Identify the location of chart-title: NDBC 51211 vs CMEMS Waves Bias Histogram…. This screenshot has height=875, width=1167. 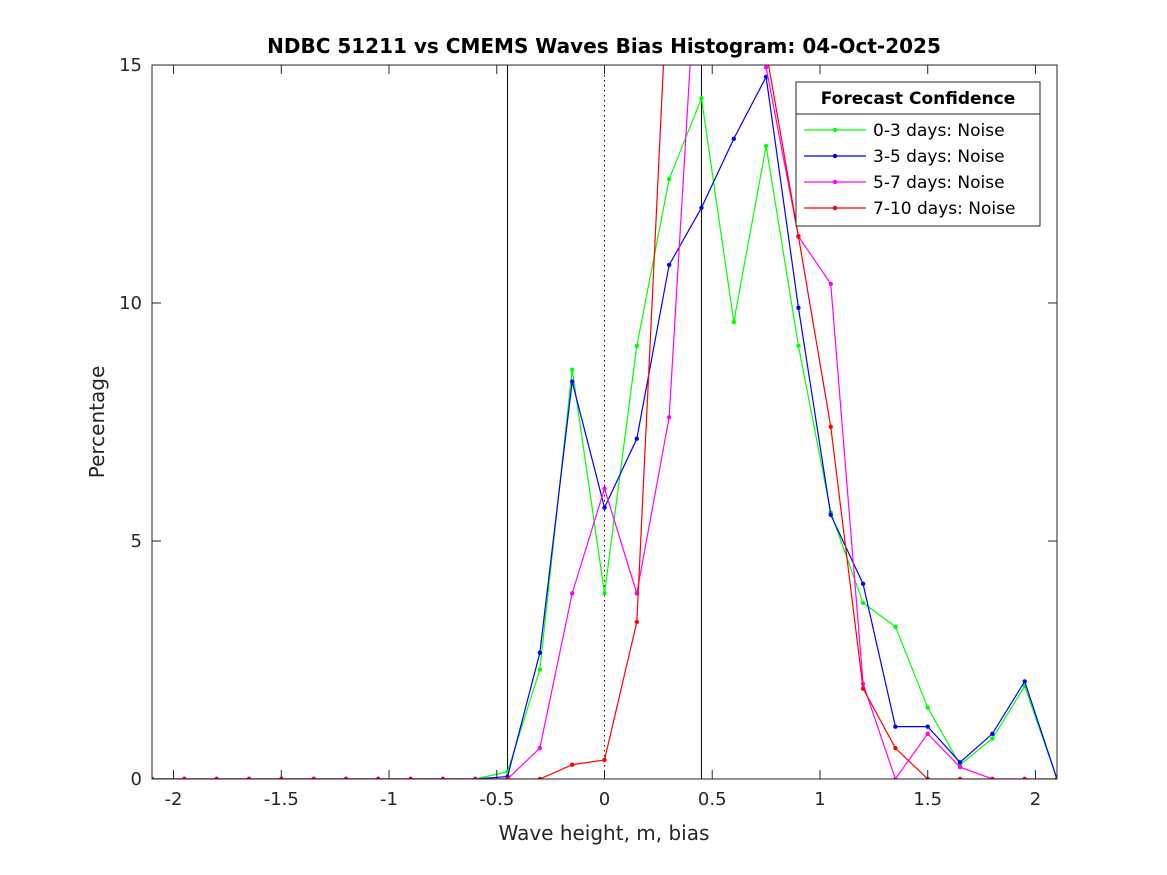
(604, 46).